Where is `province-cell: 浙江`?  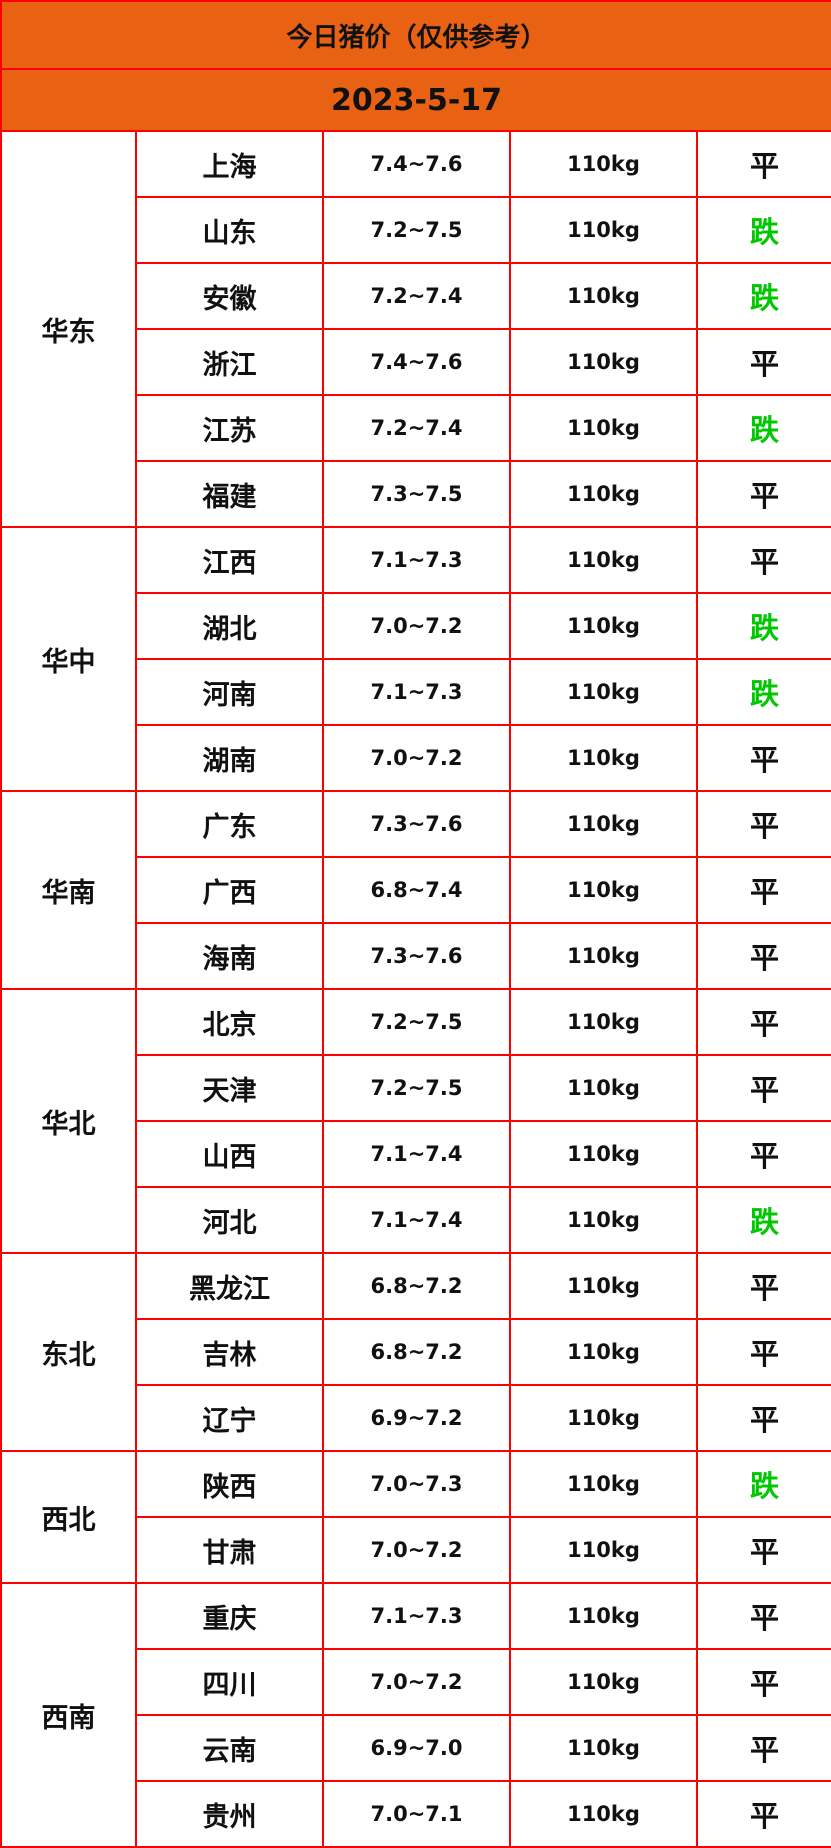 province-cell: 浙江 is located at coordinates (229, 362).